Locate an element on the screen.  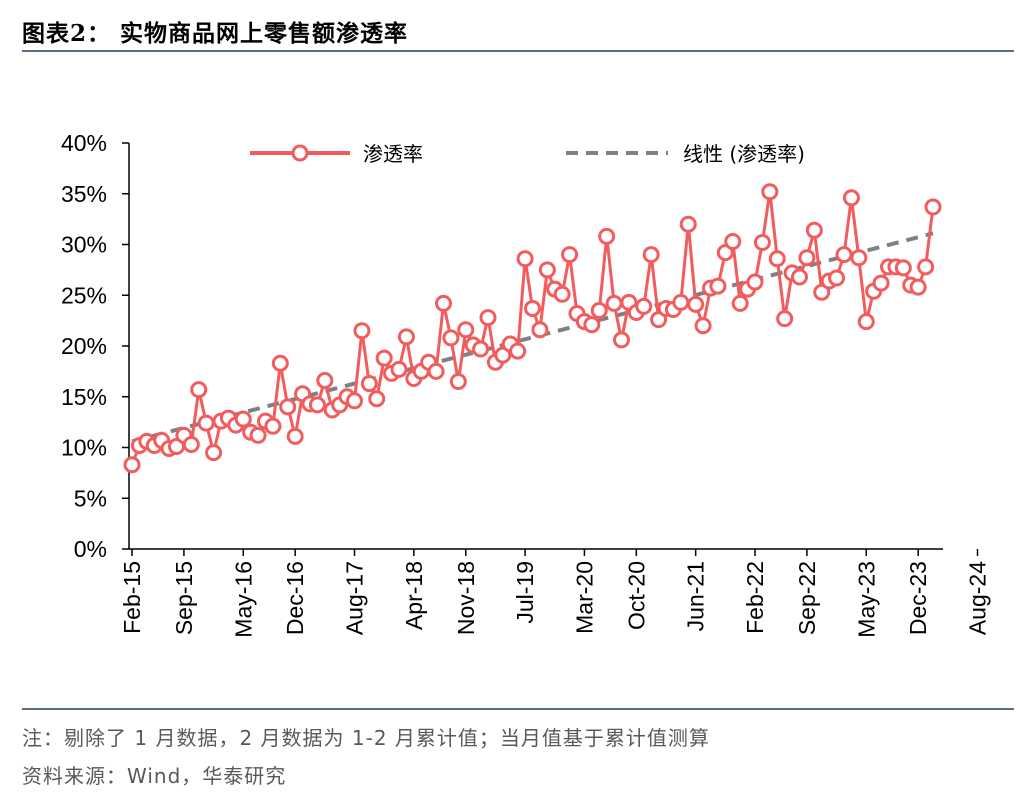
source-note: 资料来源：Wind，华泰研究 is located at coordinates (154, 776).